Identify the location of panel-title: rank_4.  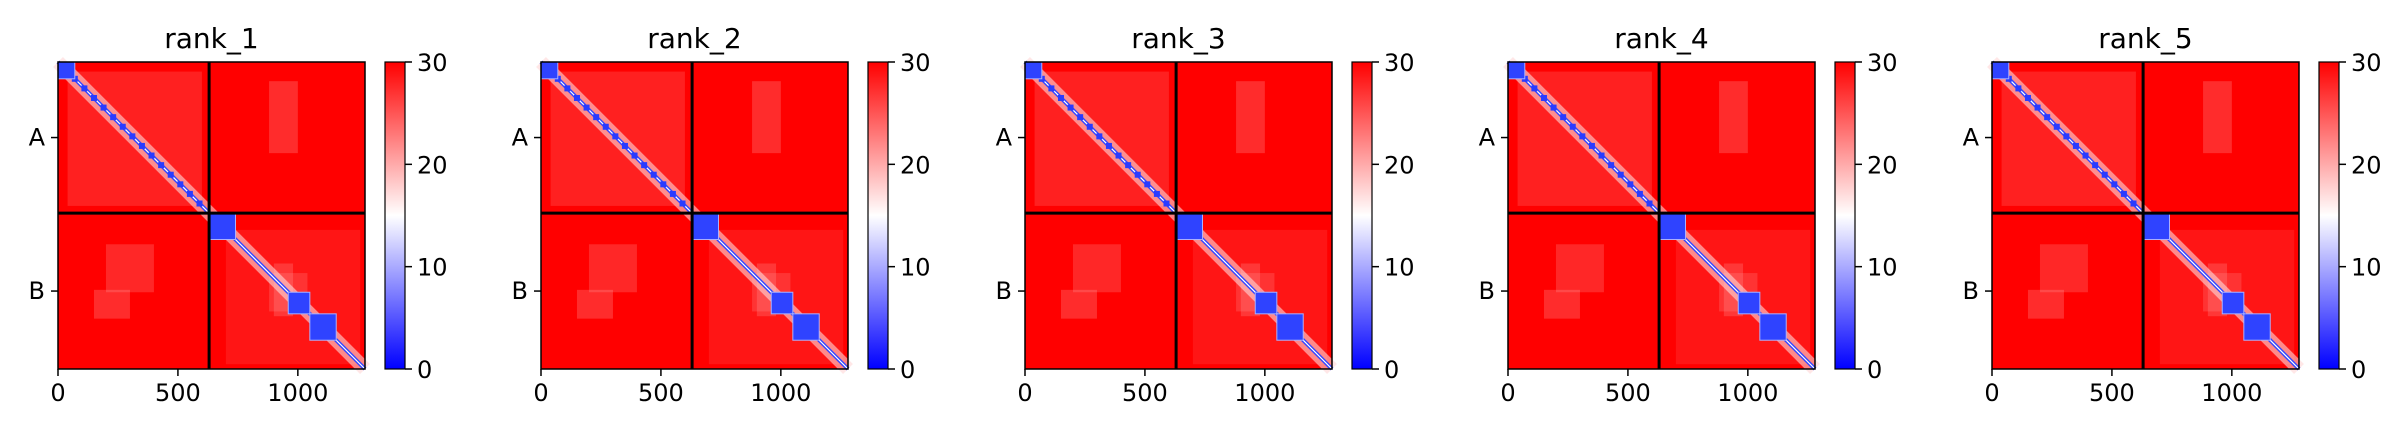
(1661, 38).